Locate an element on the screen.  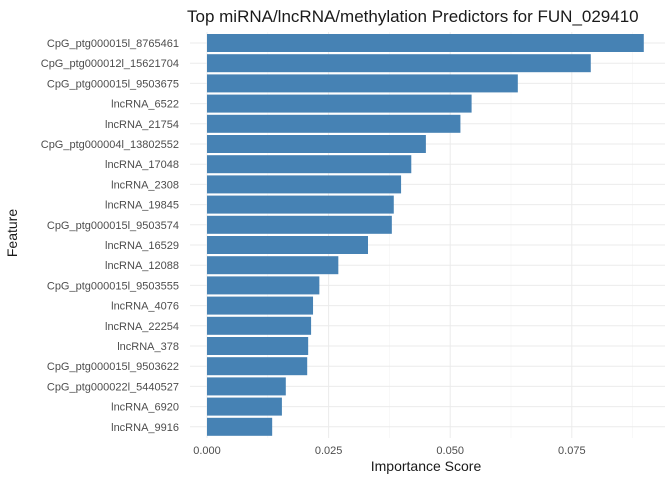
y-tick-label: CpG_ptg000015l_9503622 is located at coordinates (113, 367).